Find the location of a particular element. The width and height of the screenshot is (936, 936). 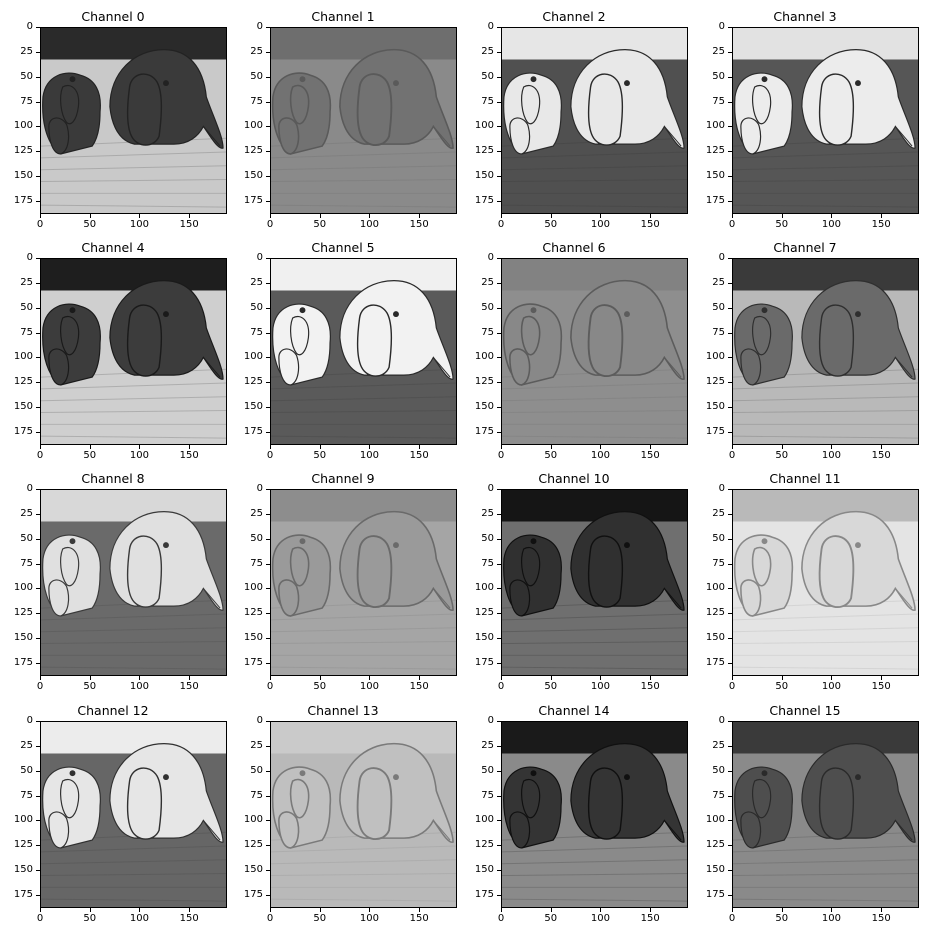

channel-panel: Channel 11 0 25 50 75 100 125 150 175 0 50 100 150 is located at coordinates (807, 577).